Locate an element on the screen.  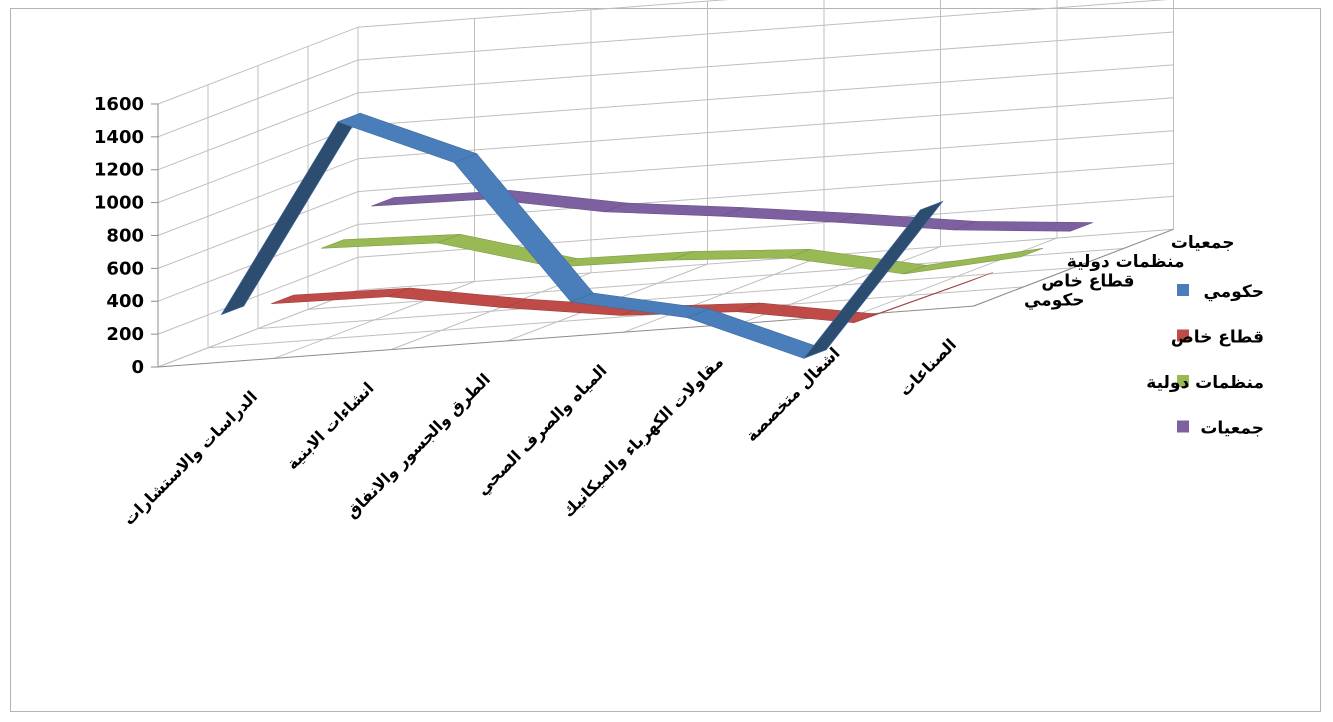
legend-label: منظمات دولية is located at coordinates (1205, 383).